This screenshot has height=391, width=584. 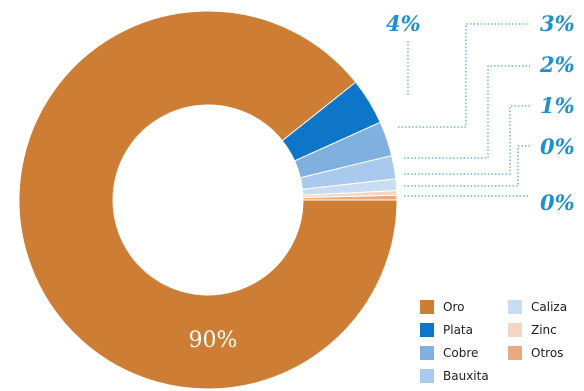 What do you see at coordinates (213, 340) in the screenshot?
I see `label-oro: 90%` at bounding box center [213, 340].